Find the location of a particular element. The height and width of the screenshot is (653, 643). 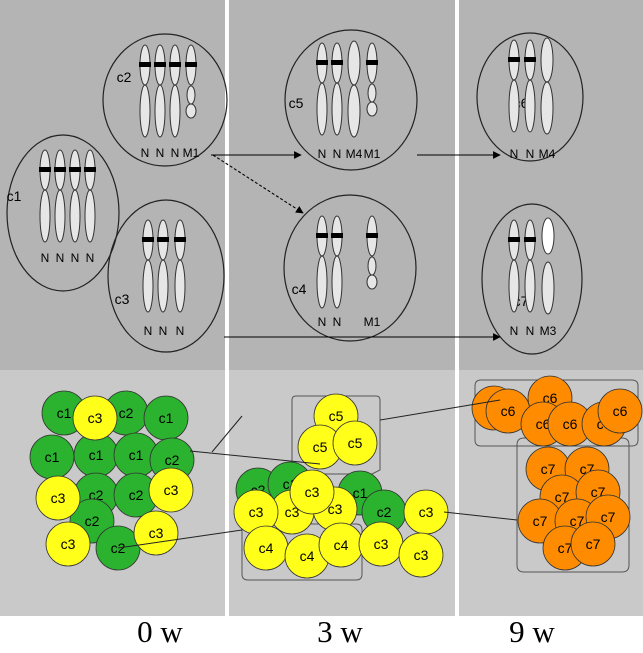

time-label-0w: 0 w is located at coordinates (160, 631).